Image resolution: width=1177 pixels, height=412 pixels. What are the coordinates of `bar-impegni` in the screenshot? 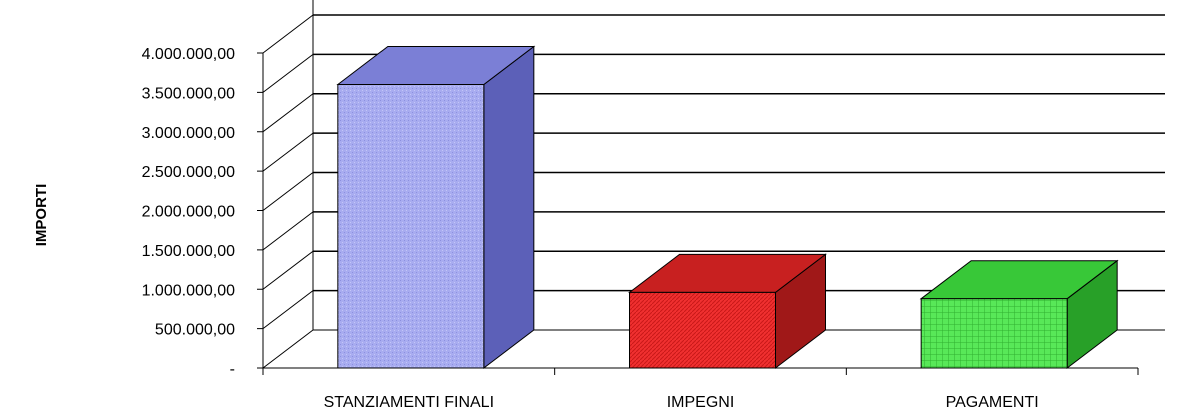 It's located at (727, 311).